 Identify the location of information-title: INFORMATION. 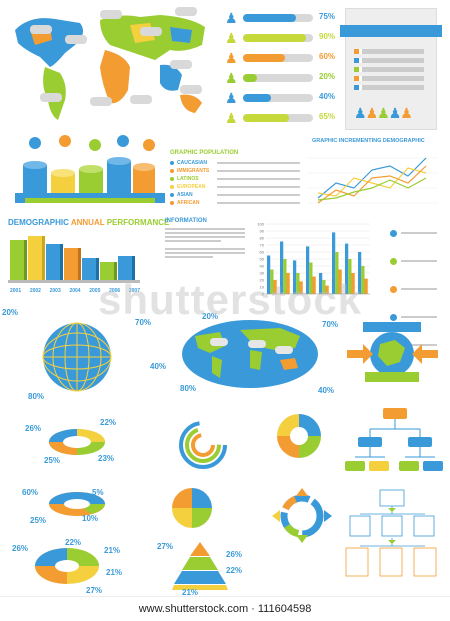
(186, 221).